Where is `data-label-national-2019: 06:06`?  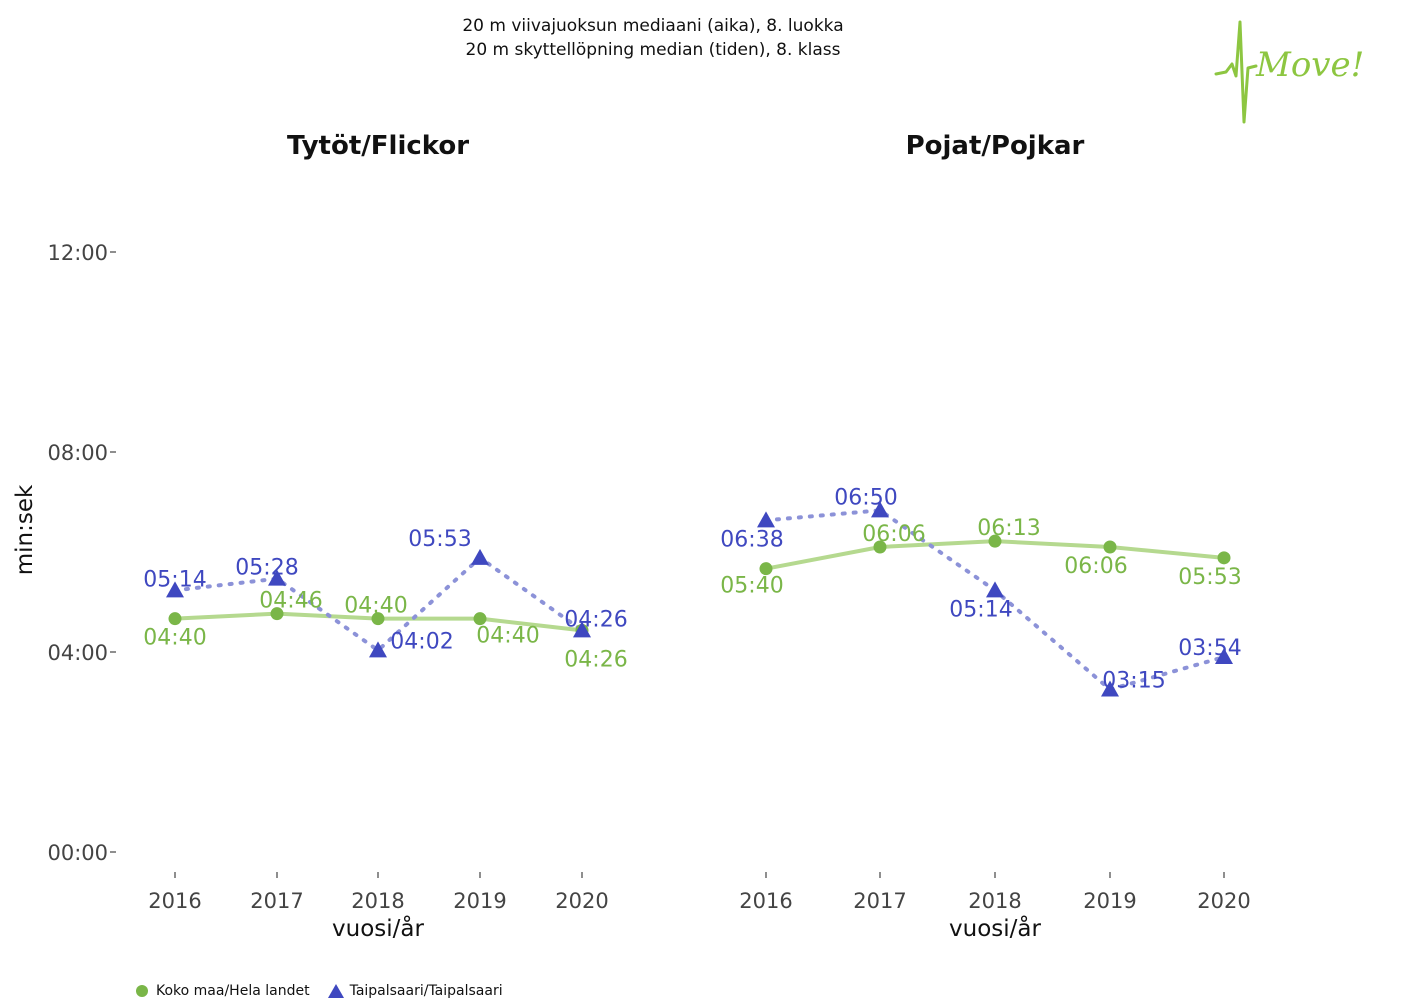 data-label-national-2019: 06:06 is located at coordinates (1095, 566).